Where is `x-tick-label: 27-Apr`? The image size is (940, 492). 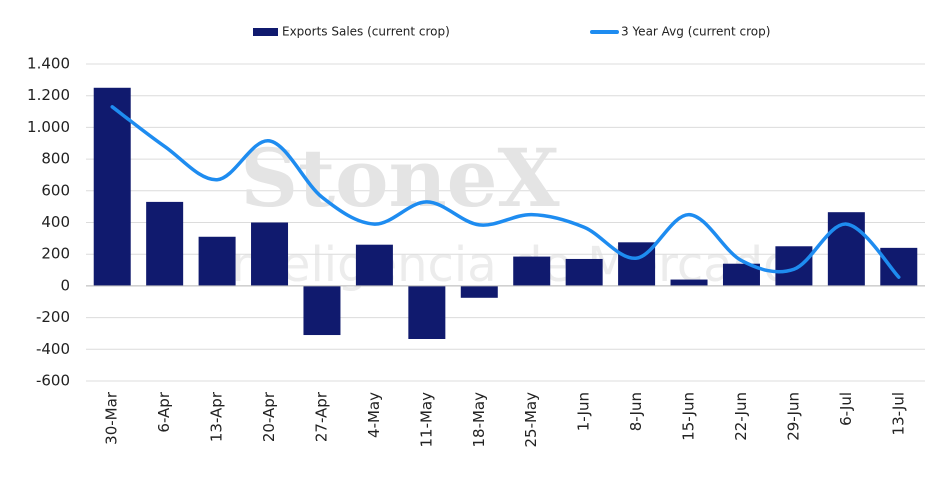 x-tick-label: 27-Apr is located at coordinates (321, 416).